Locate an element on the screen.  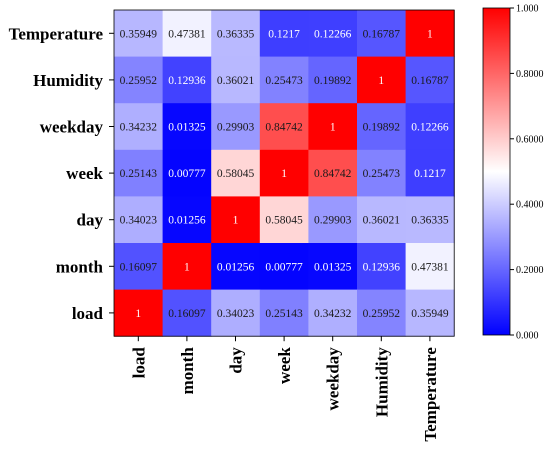
cell-value-label: 0.01325 is located at coordinates (187, 128).